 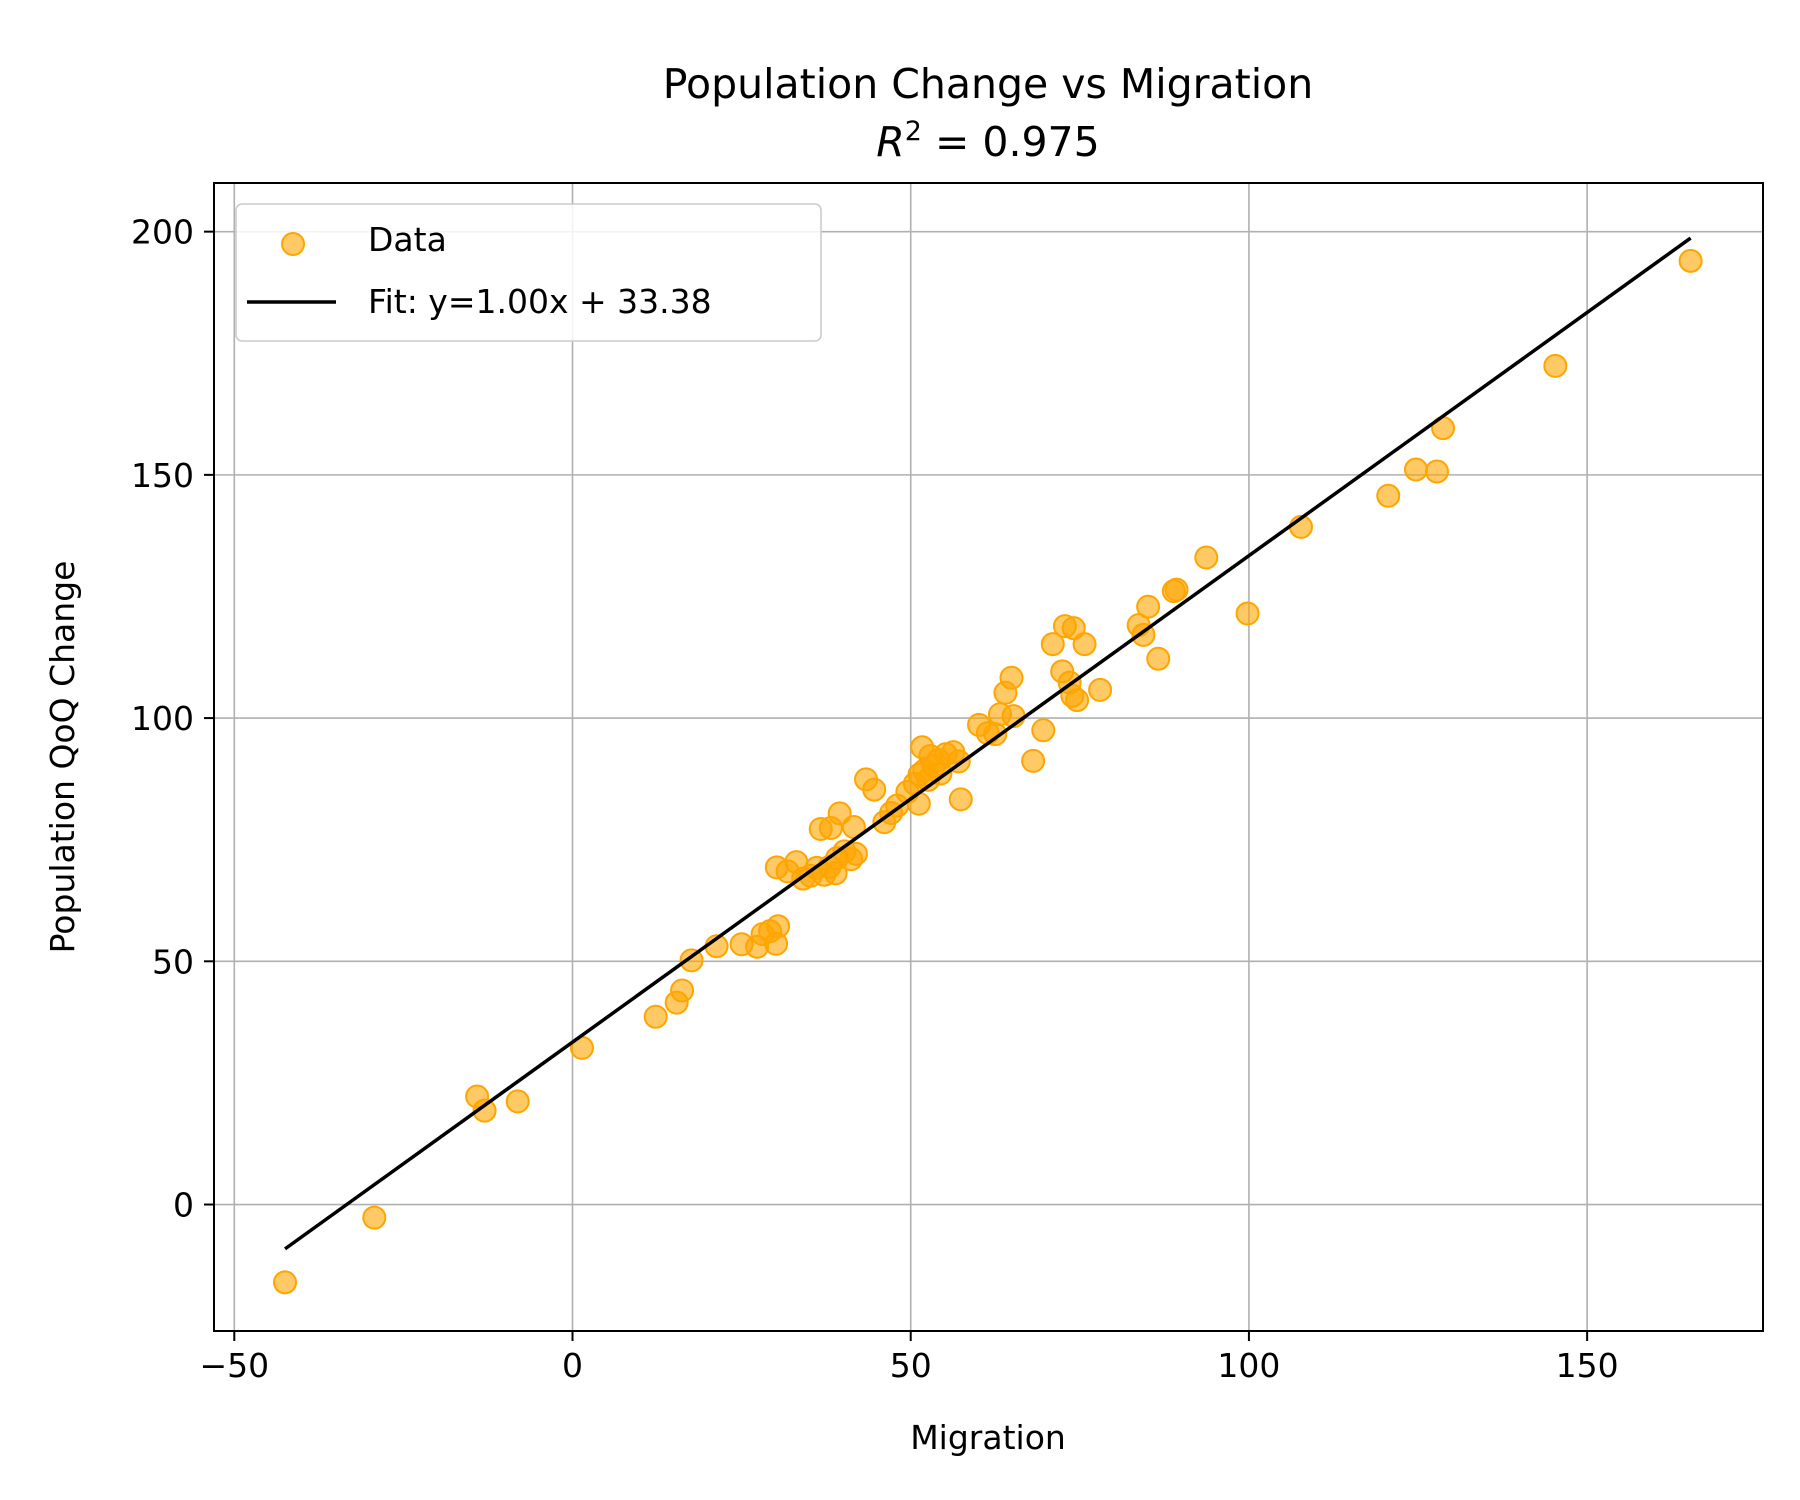 I want to click on chart-title: Population Change vs Migration, so click(x=988, y=84).